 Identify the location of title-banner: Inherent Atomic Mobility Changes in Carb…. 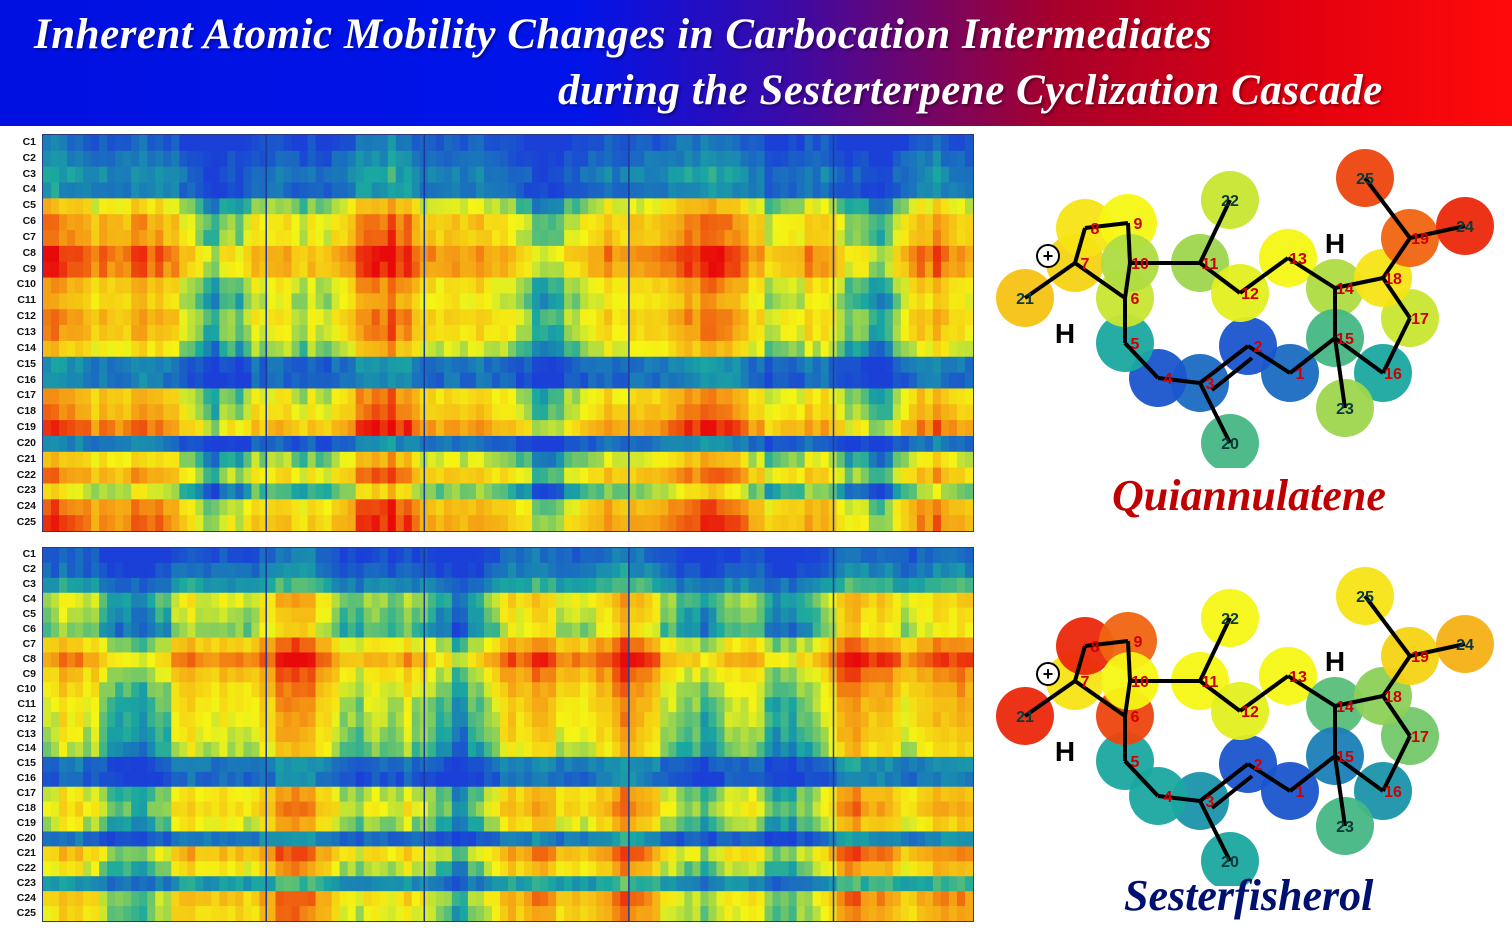
(756, 63).